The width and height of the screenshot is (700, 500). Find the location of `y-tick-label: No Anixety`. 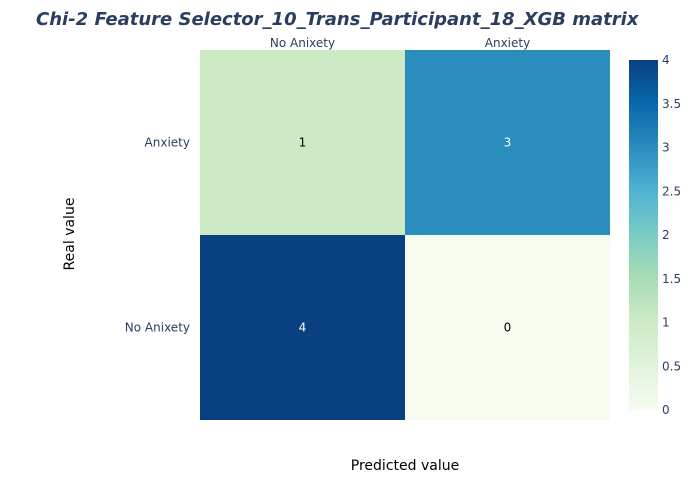

y-tick-label: No Anixety is located at coordinates (157, 328).